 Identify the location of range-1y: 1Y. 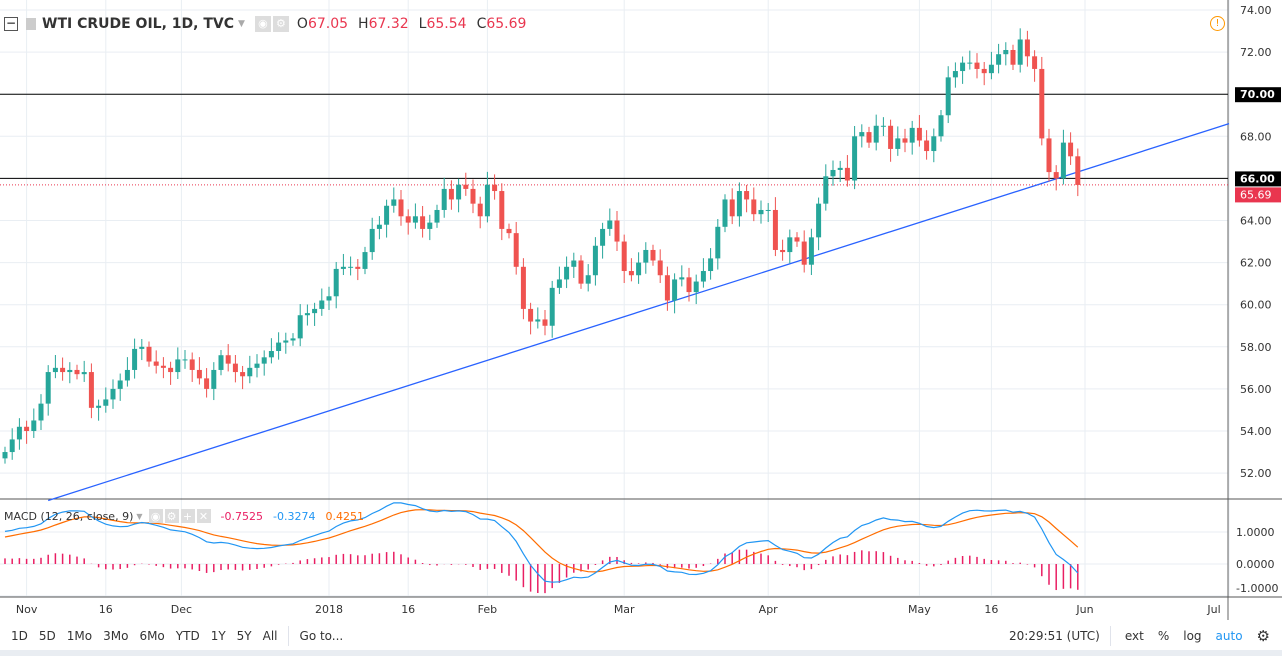
(218, 636).